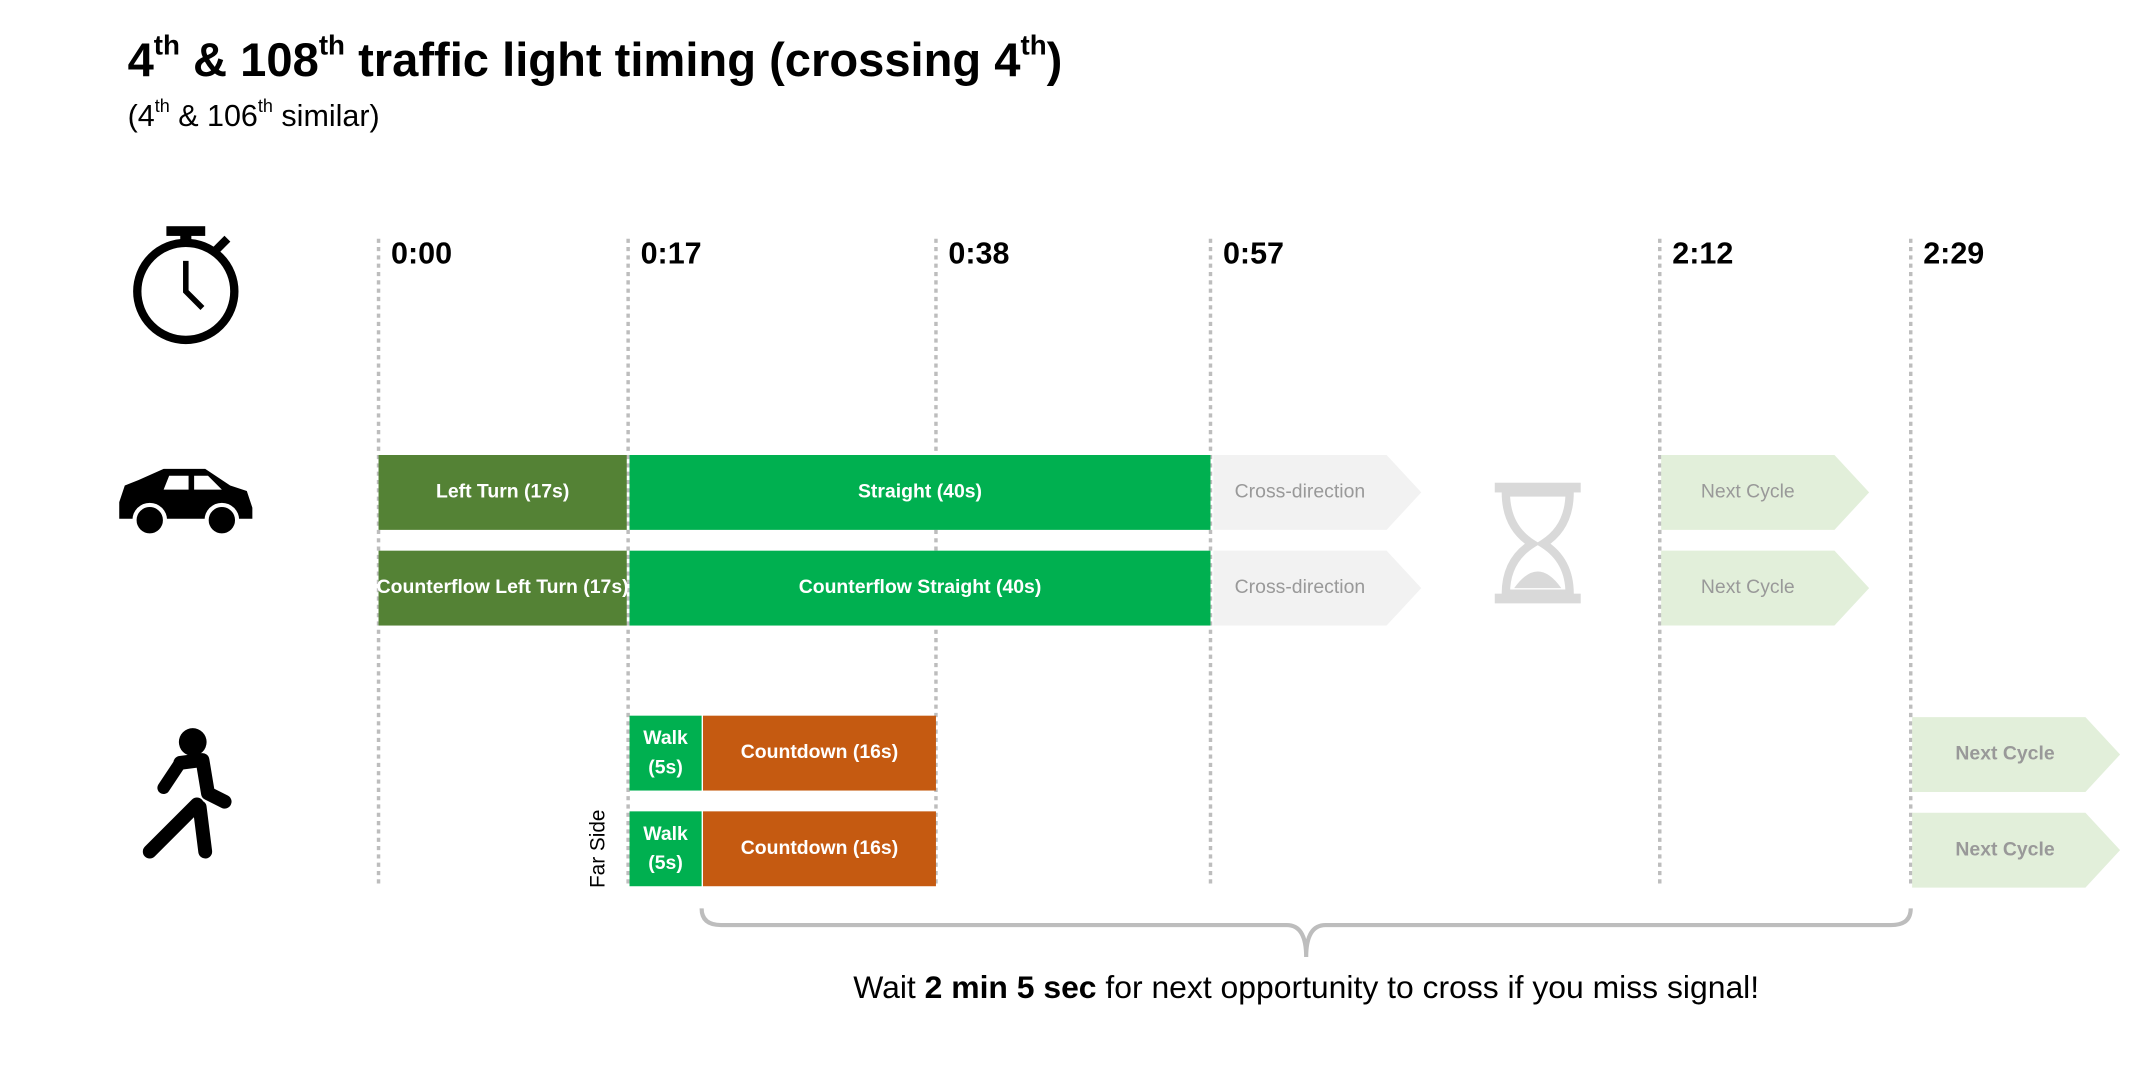 The image size is (2152, 1075). Describe the element at coordinates (1537, 543) in the screenshot. I see `hourglass-icon` at that location.